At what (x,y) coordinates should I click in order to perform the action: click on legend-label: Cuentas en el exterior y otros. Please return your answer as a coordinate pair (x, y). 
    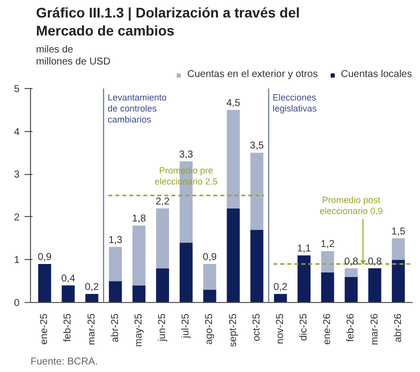
    Looking at the image, I should click on (252, 74).